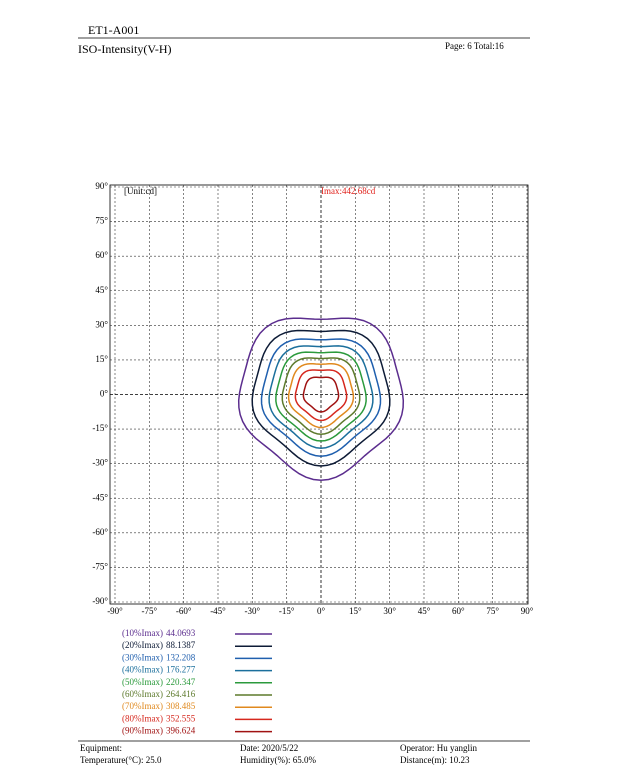 The height and width of the screenshot is (779, 636). I want to click on legend-value: 396.624, so click(181, 731).